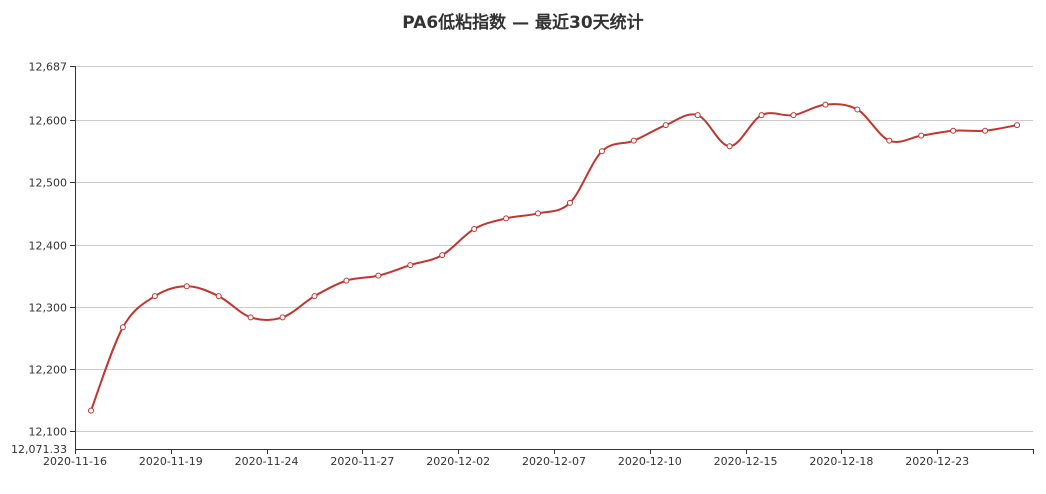  What do you see at coordinates (48, 432) in the screenshot?
I see `y-tick-label: 12,100` at bounding box center [48, 432].